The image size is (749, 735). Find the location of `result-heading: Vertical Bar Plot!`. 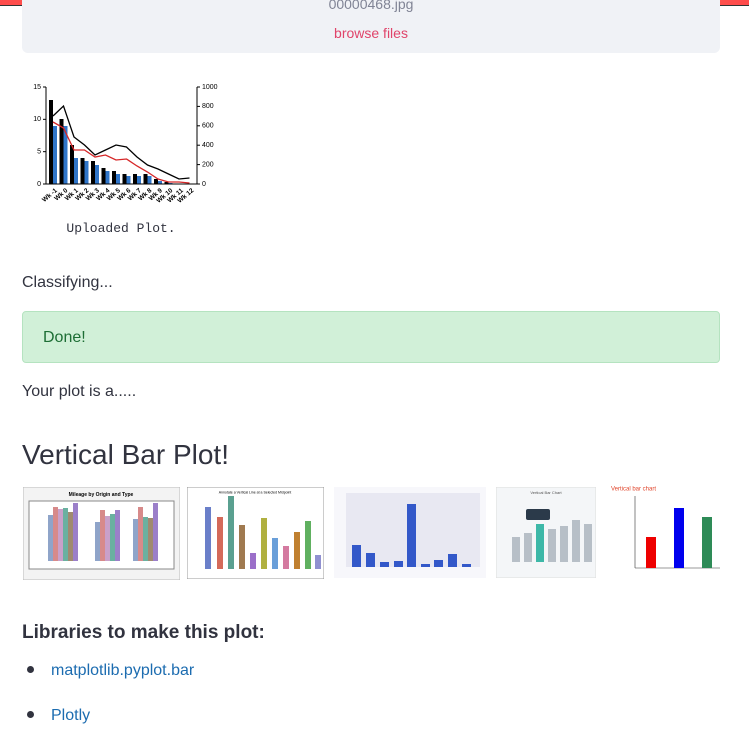

result-heading: Vertical Bar Plot! is located at coordinates (125, 454).